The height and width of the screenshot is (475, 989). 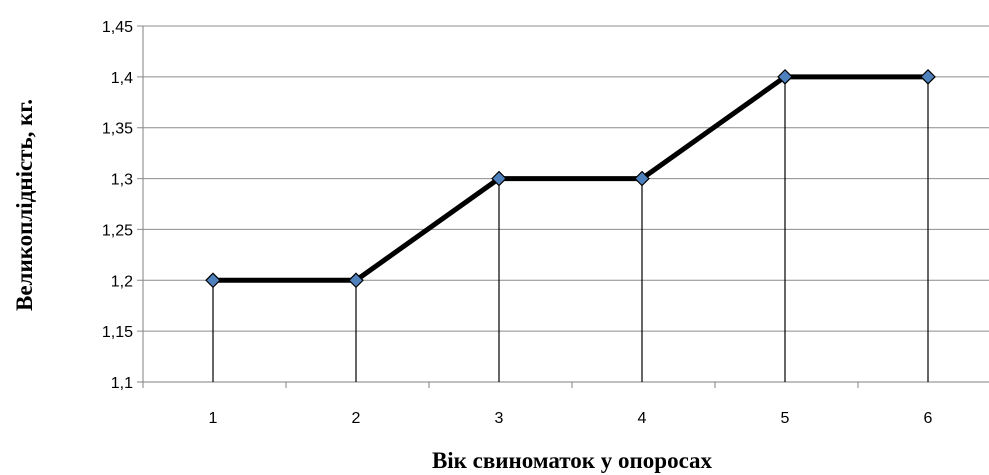 I want to click on x-tick-label: 3, so click(x=499, y=418).